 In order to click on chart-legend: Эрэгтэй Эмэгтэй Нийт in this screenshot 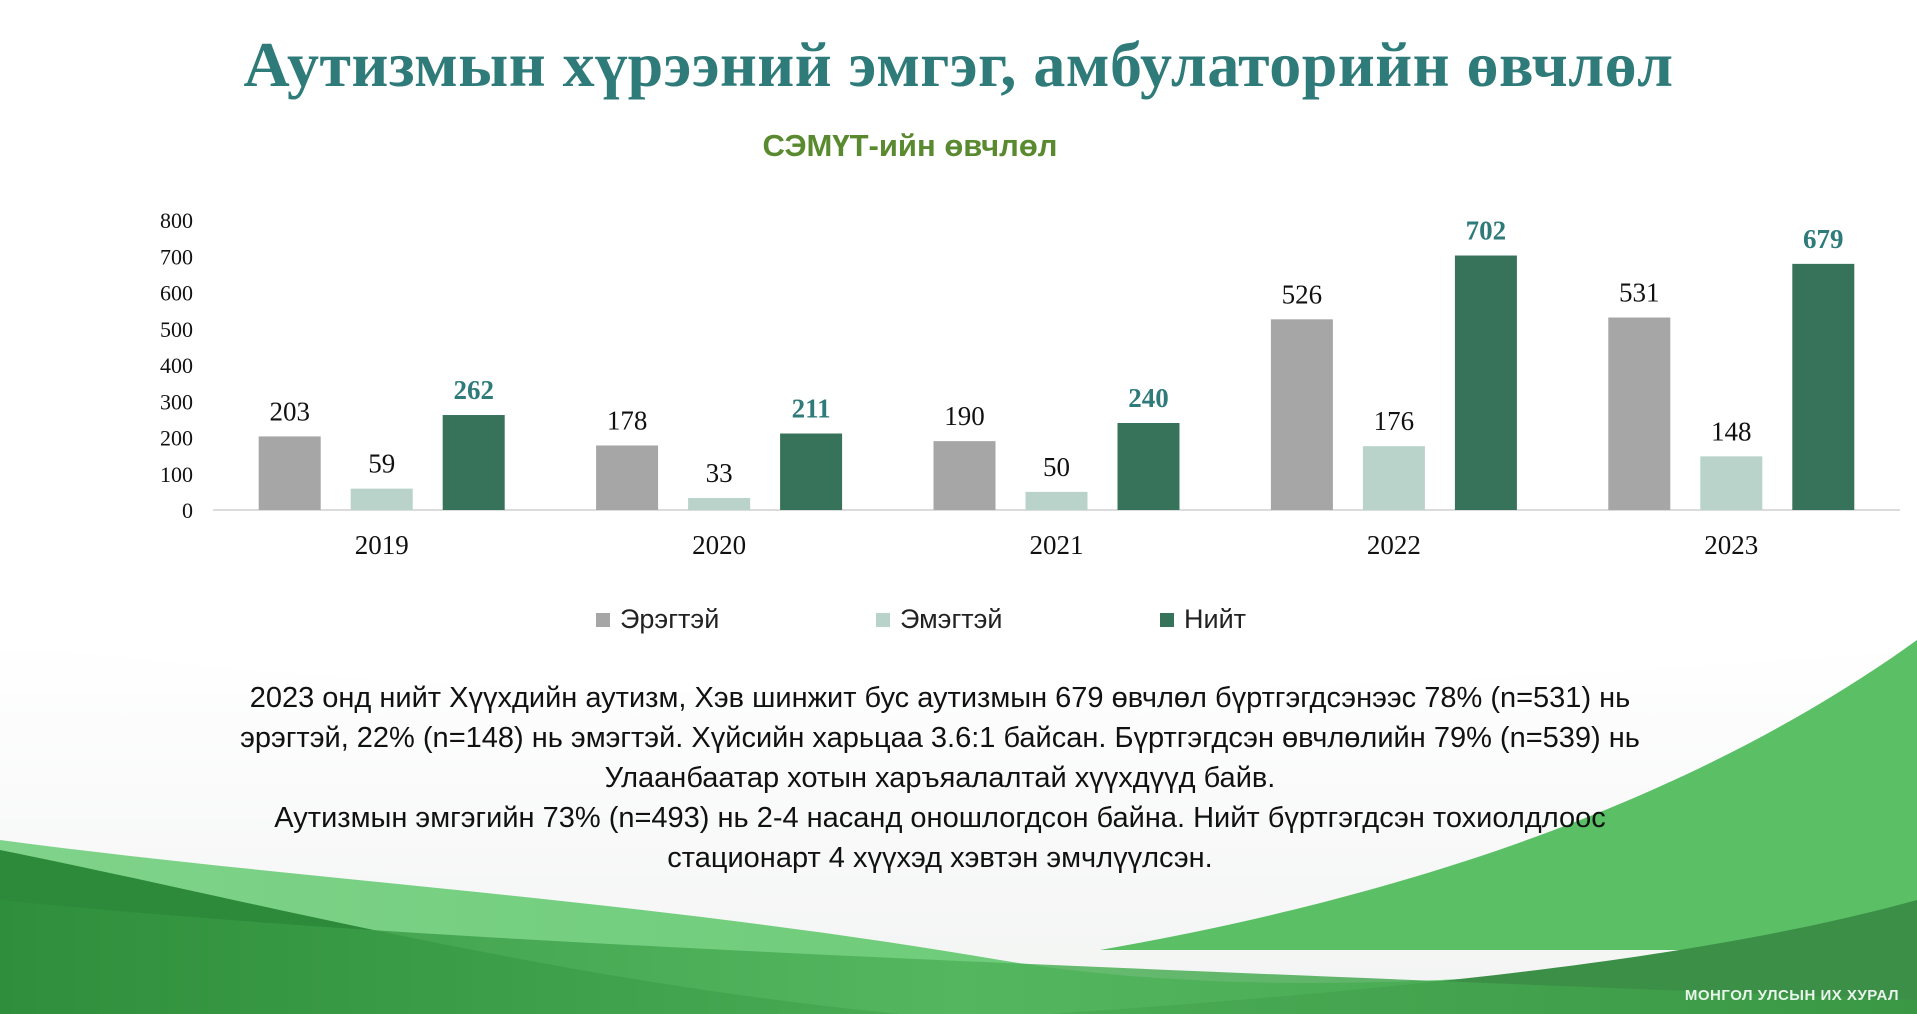, I will do `click(958, 624)`.